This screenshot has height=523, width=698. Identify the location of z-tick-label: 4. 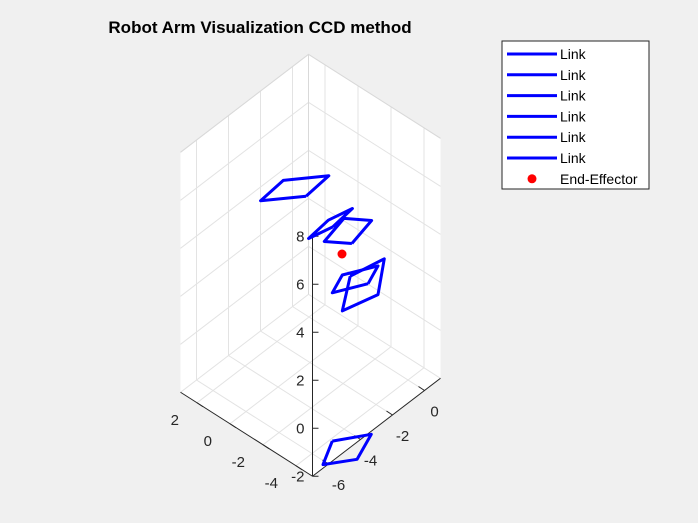
(300, 332).